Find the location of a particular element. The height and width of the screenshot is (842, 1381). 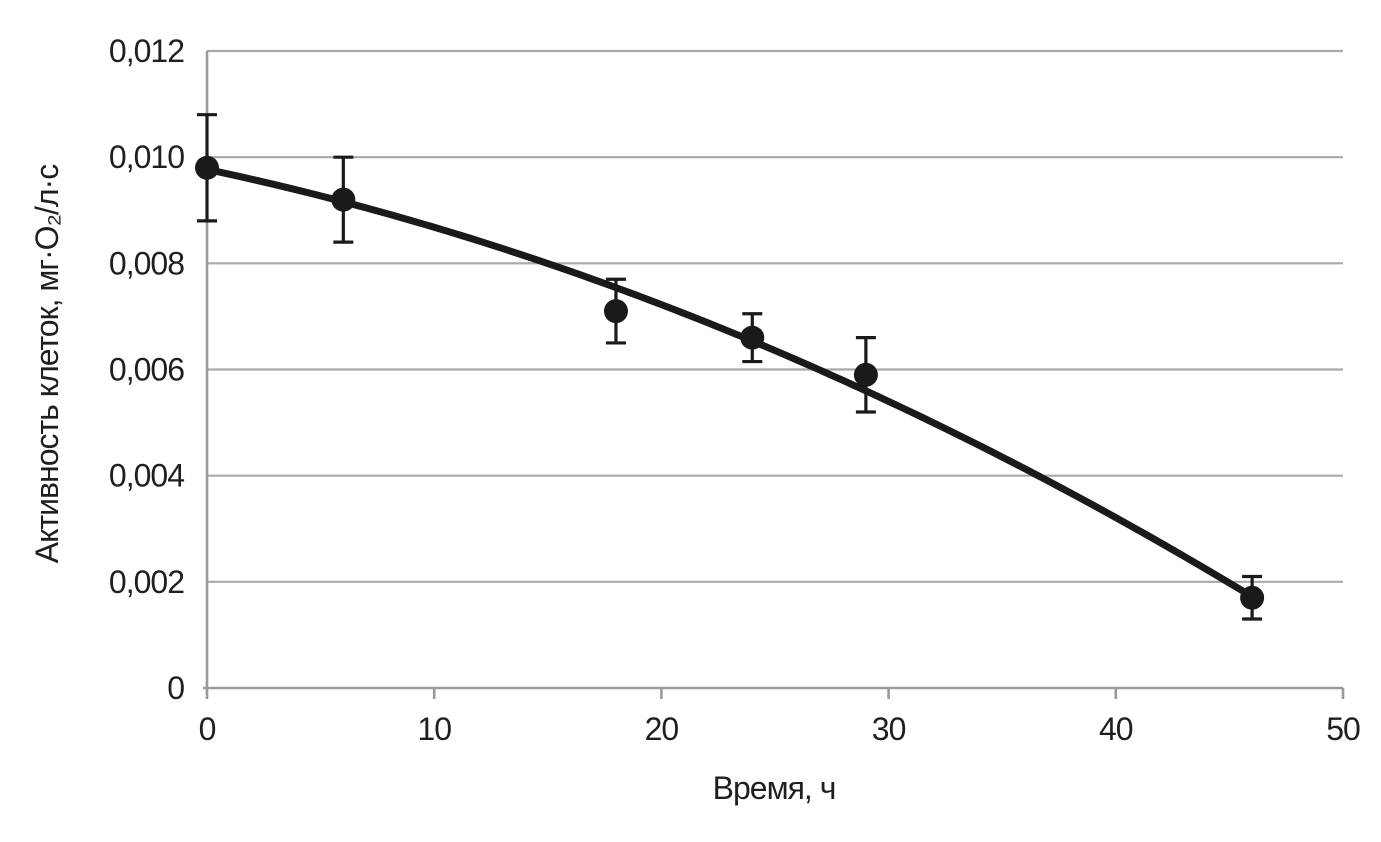

x-axis-title: Время, ч is located at coordinates (774, 788).